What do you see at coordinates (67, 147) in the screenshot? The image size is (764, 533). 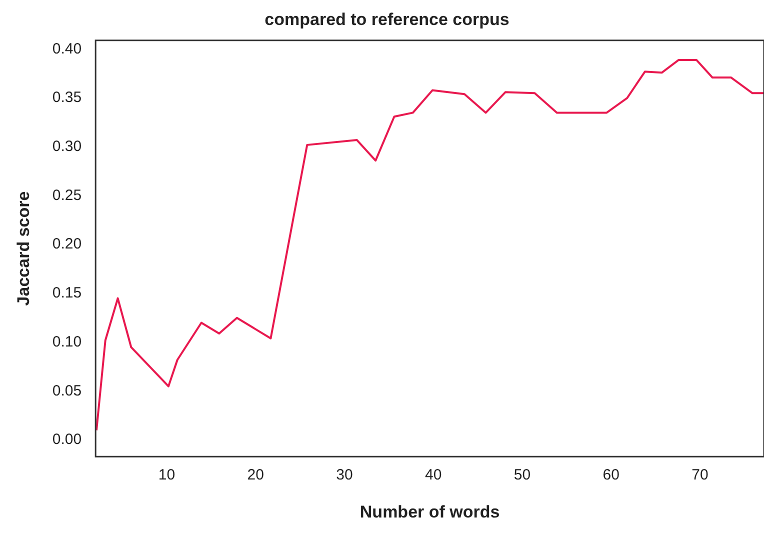 I see `y-tick-label: 0.30` at bounding box center [67, 147].